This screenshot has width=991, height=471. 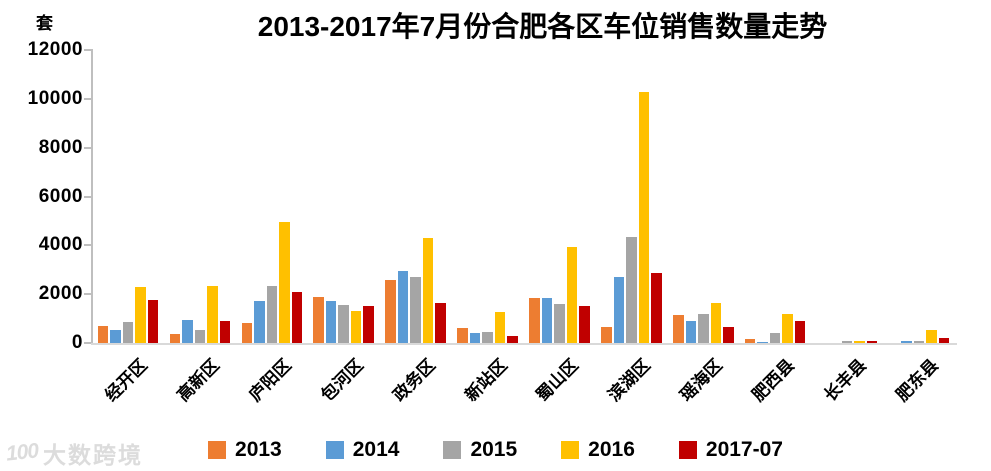 What do you see at coordinates (944, 340) in the screenshot?
I see `bar-2017-07-肥东县` at bounding box center [944, 340].